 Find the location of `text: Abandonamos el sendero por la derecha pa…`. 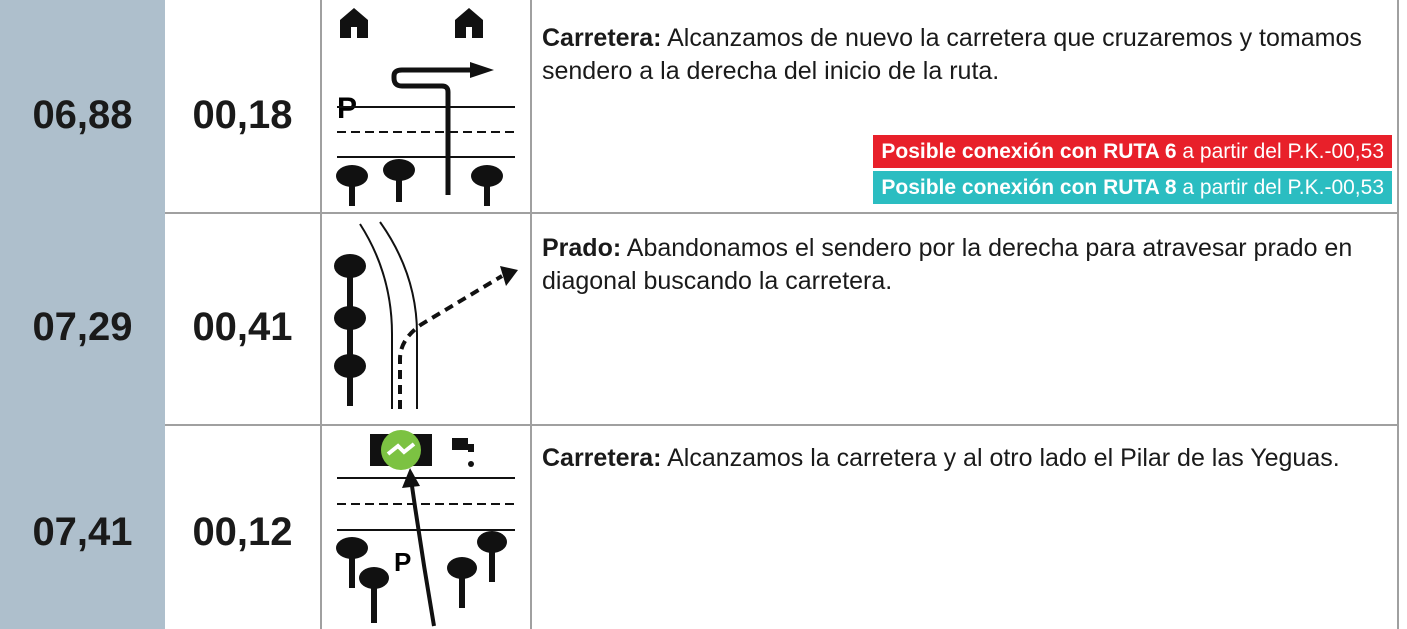

text: Abandonamos el sendero por la derecha pa… is located at coordinates (947, 264).